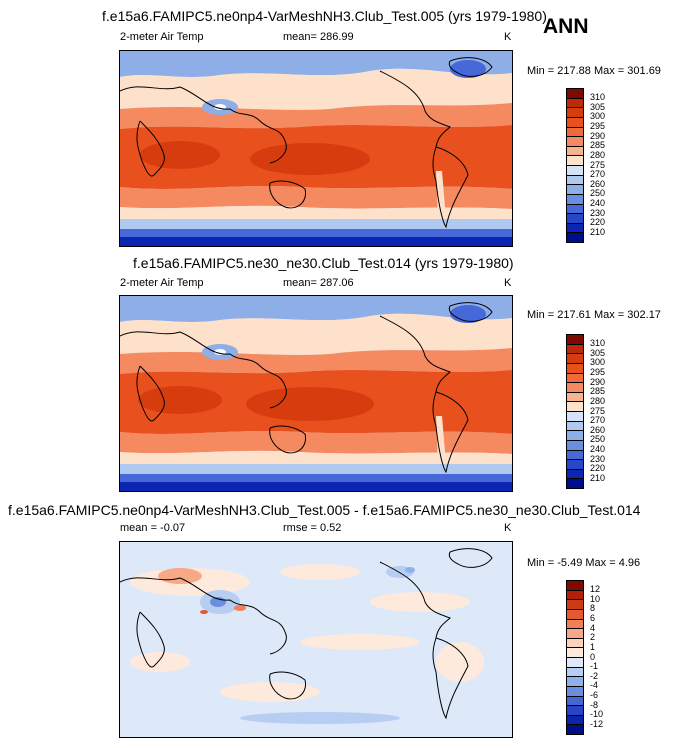 This screenshot has width=696, height=748. I want to click on panel3-units: K, so click(508, 528).